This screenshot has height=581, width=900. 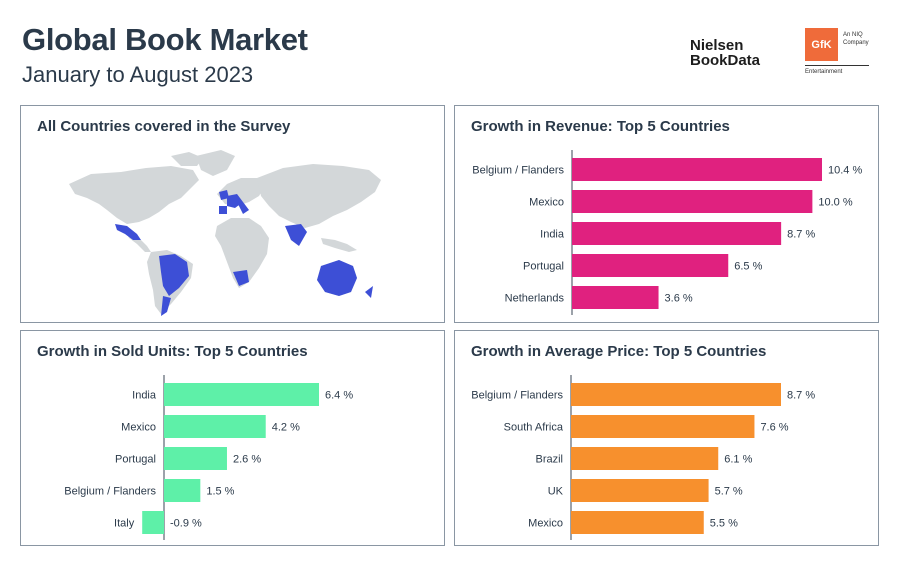 What do you see at coordinates (166, 306) in the screenshot?
I see `map-argentina` at bounding box center [166, 306].